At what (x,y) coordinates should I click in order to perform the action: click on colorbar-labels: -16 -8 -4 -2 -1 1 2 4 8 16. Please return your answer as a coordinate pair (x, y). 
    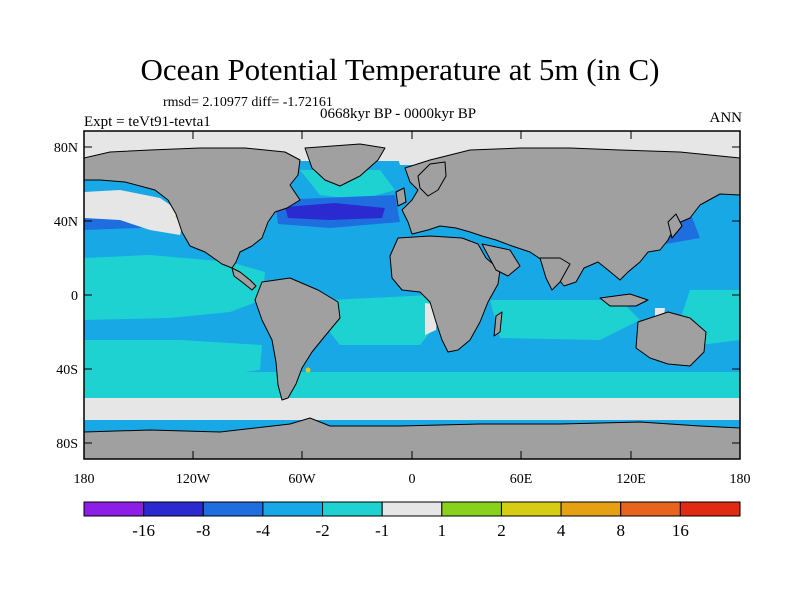
    Looking at the image, I should click on (410, 530).